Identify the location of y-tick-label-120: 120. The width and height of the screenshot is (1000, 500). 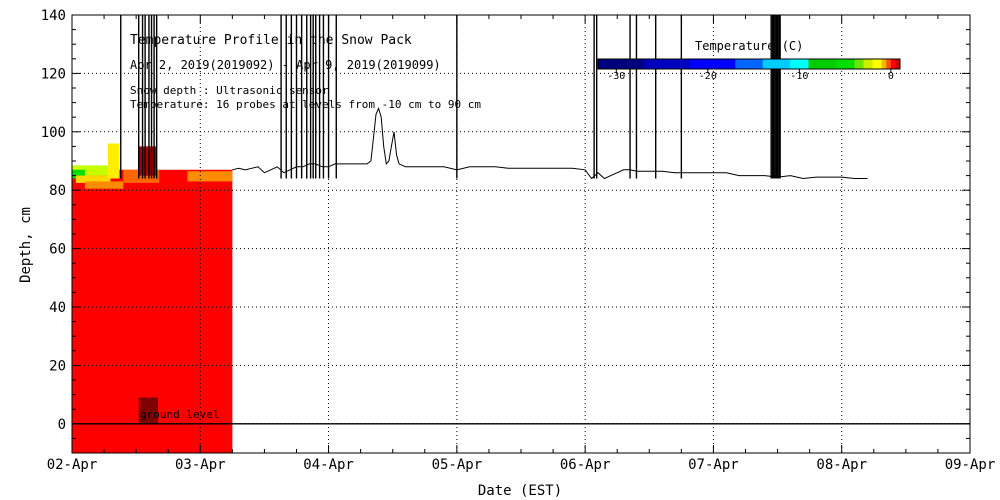
(53, 74).